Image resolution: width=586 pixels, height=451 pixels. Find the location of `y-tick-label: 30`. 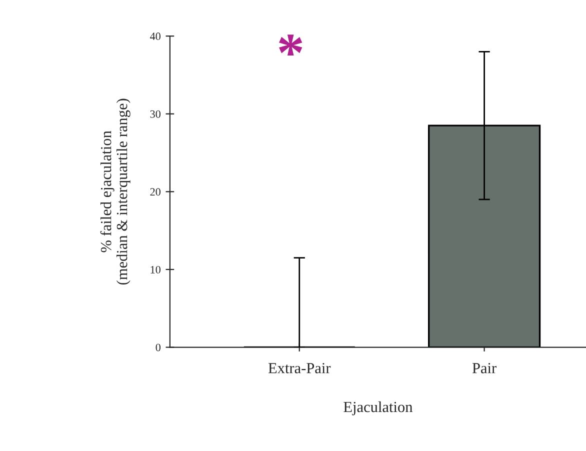

y-tick-label: 30 is located at coordinates (155, 114).